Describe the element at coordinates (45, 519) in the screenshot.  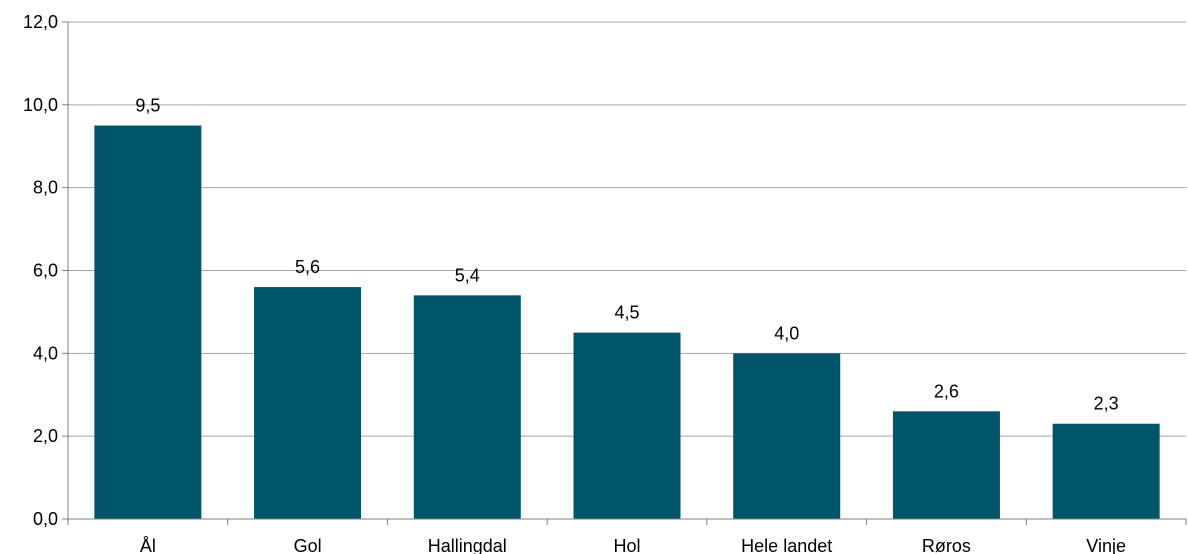
I see `y-tick-label: 0,0` at that location.